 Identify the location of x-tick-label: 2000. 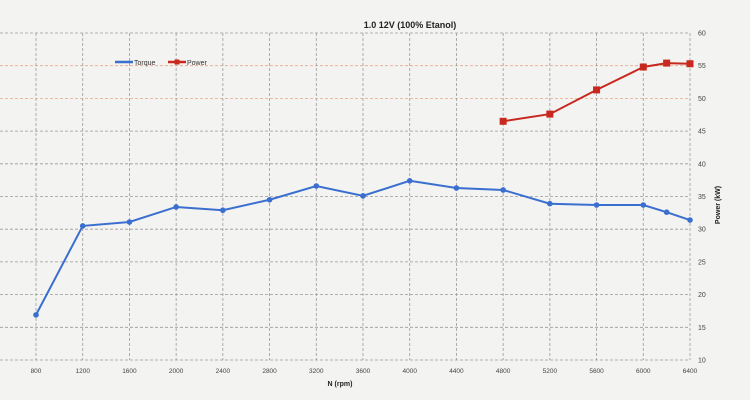
(176, 371).